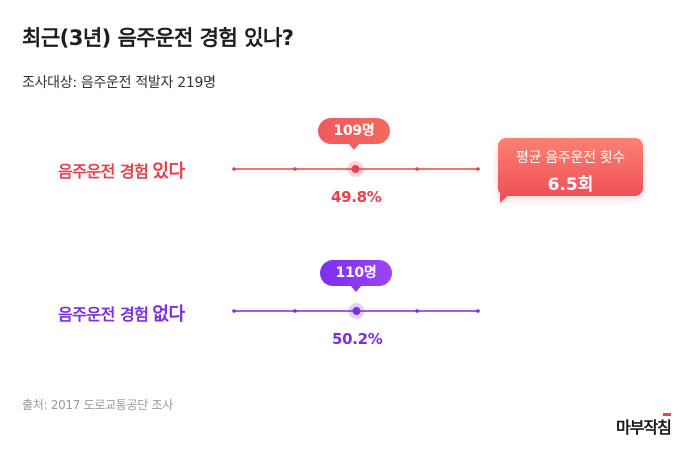 Image resolution: width=699 pixels, height=452 pixels. Describe the element at coordinates (98, 405) in the screenshot. I see `source-note: 출처: 2017 도로교통공단 조사` at that location.